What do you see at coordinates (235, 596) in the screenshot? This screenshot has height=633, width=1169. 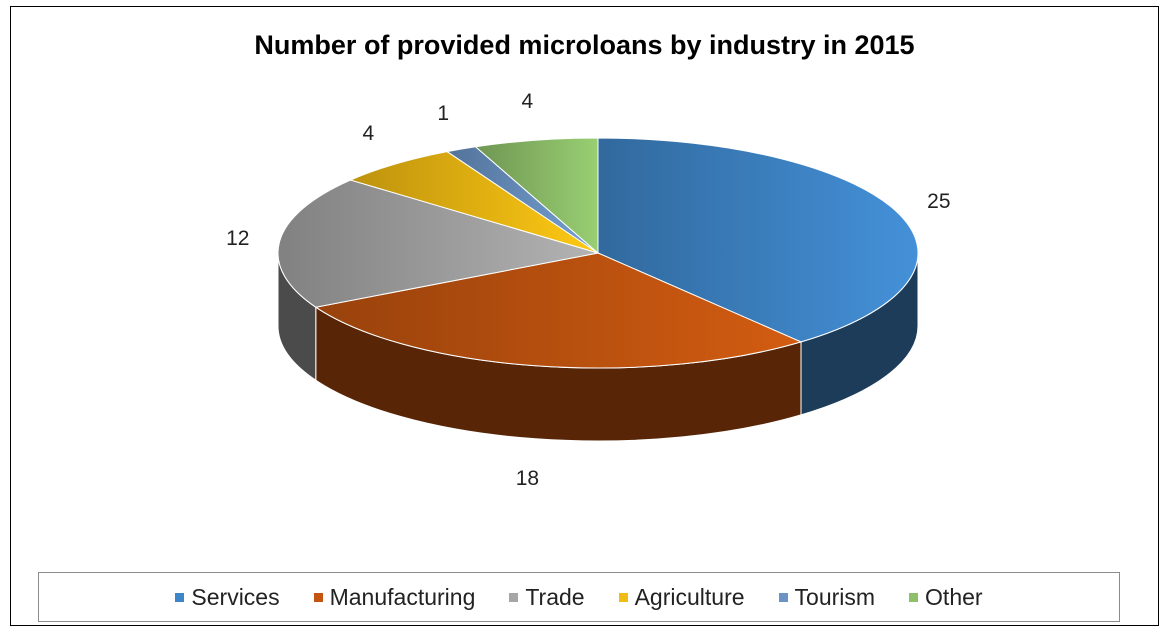 I see `legend-label: Services` at bounding box center [235, 596].